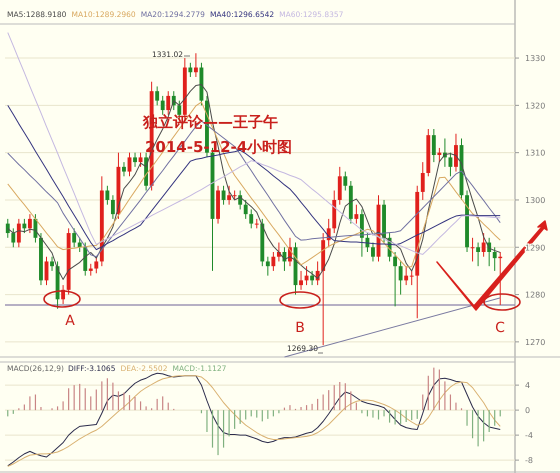 Image resolution: width=560 pixels, height=473 pixels. Describe the element at coordinates (535, 59) in the screenshot. I see `ytick: 1330` at that location.